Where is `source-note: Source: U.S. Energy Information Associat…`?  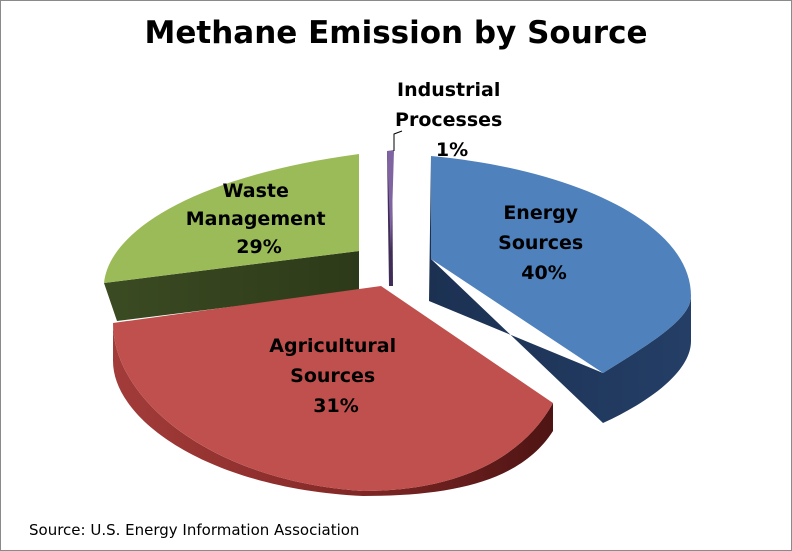 source-note: Source: U.S. Energy Information Associat… is located at coordinates (194, 530).